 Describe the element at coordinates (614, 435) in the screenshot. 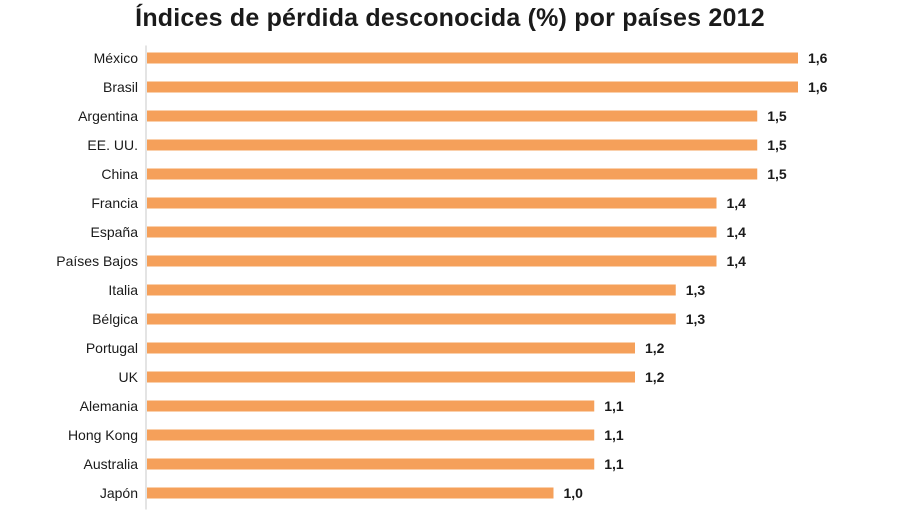

I see `value-label-hong-kong: 1,1` at that location.